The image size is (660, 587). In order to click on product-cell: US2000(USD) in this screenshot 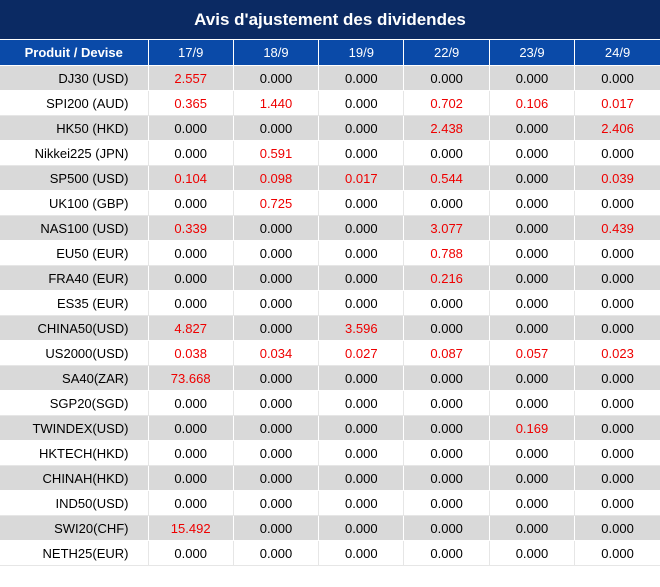, I will do `click(74, 353)`.